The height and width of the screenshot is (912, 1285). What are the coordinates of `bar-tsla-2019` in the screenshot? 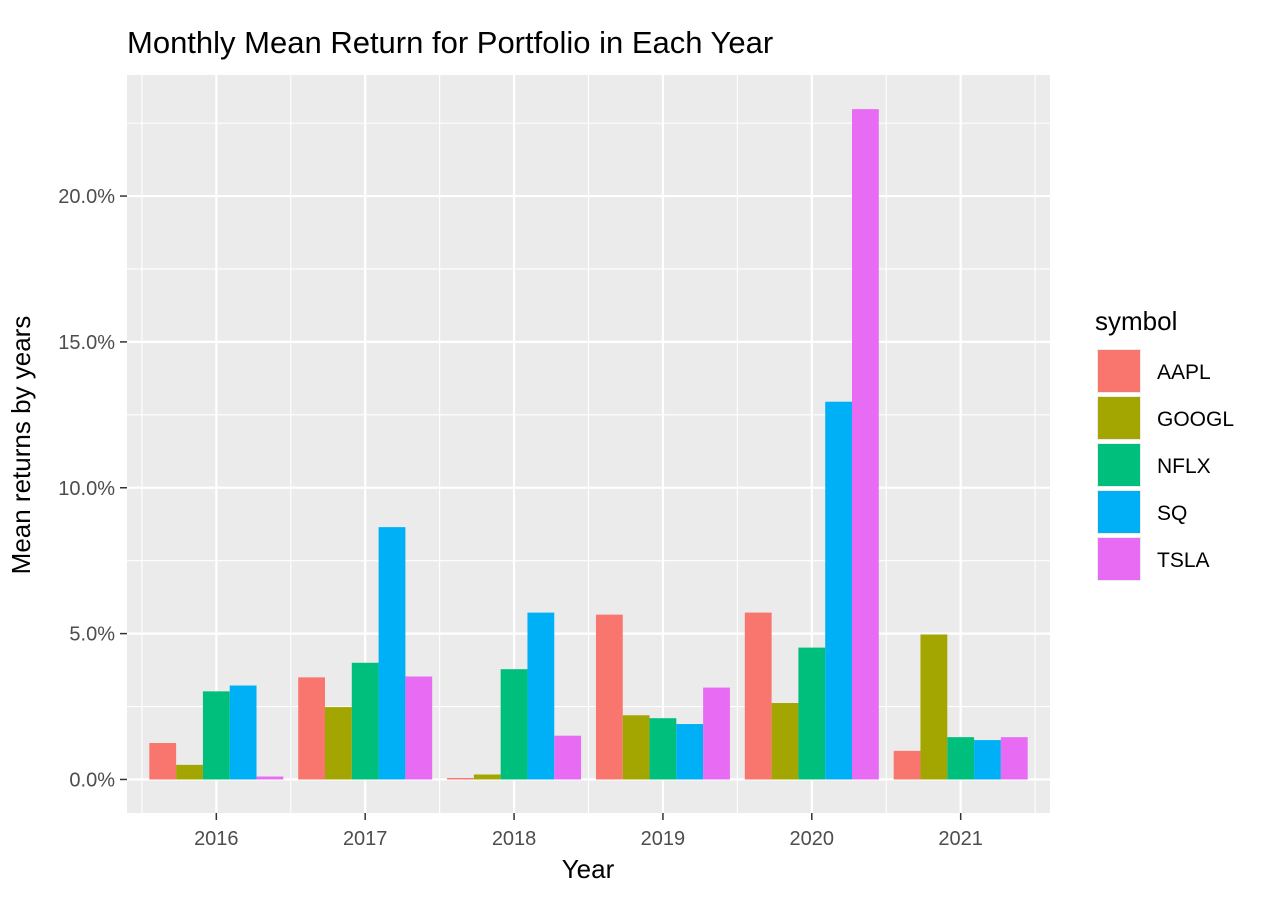 It's located at (716, 733).